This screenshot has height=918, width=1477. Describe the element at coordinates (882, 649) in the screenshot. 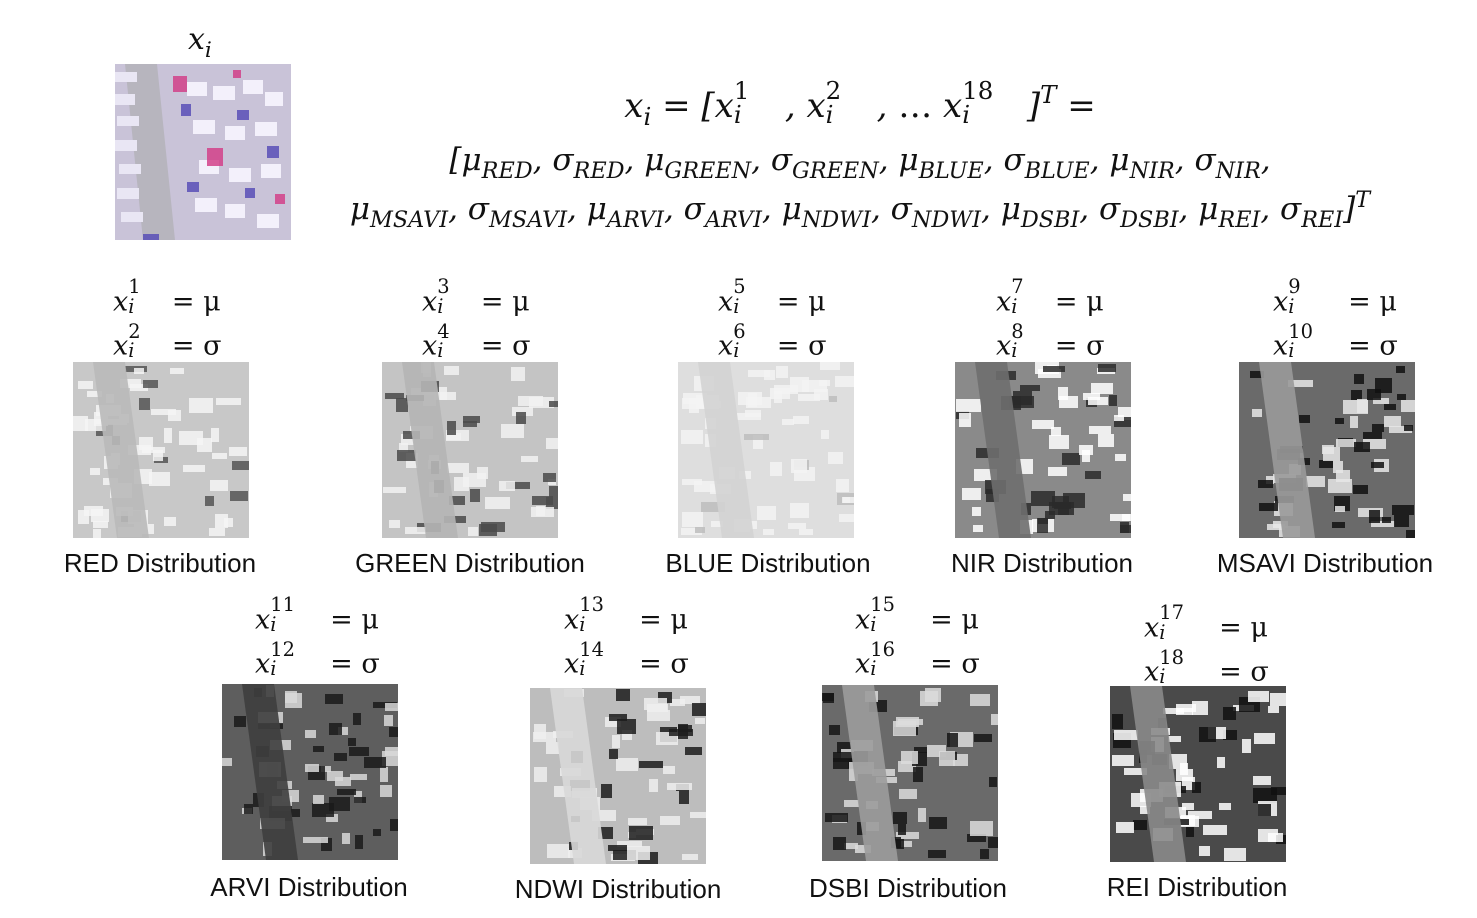

I see `sigma-index: 16` at that location.